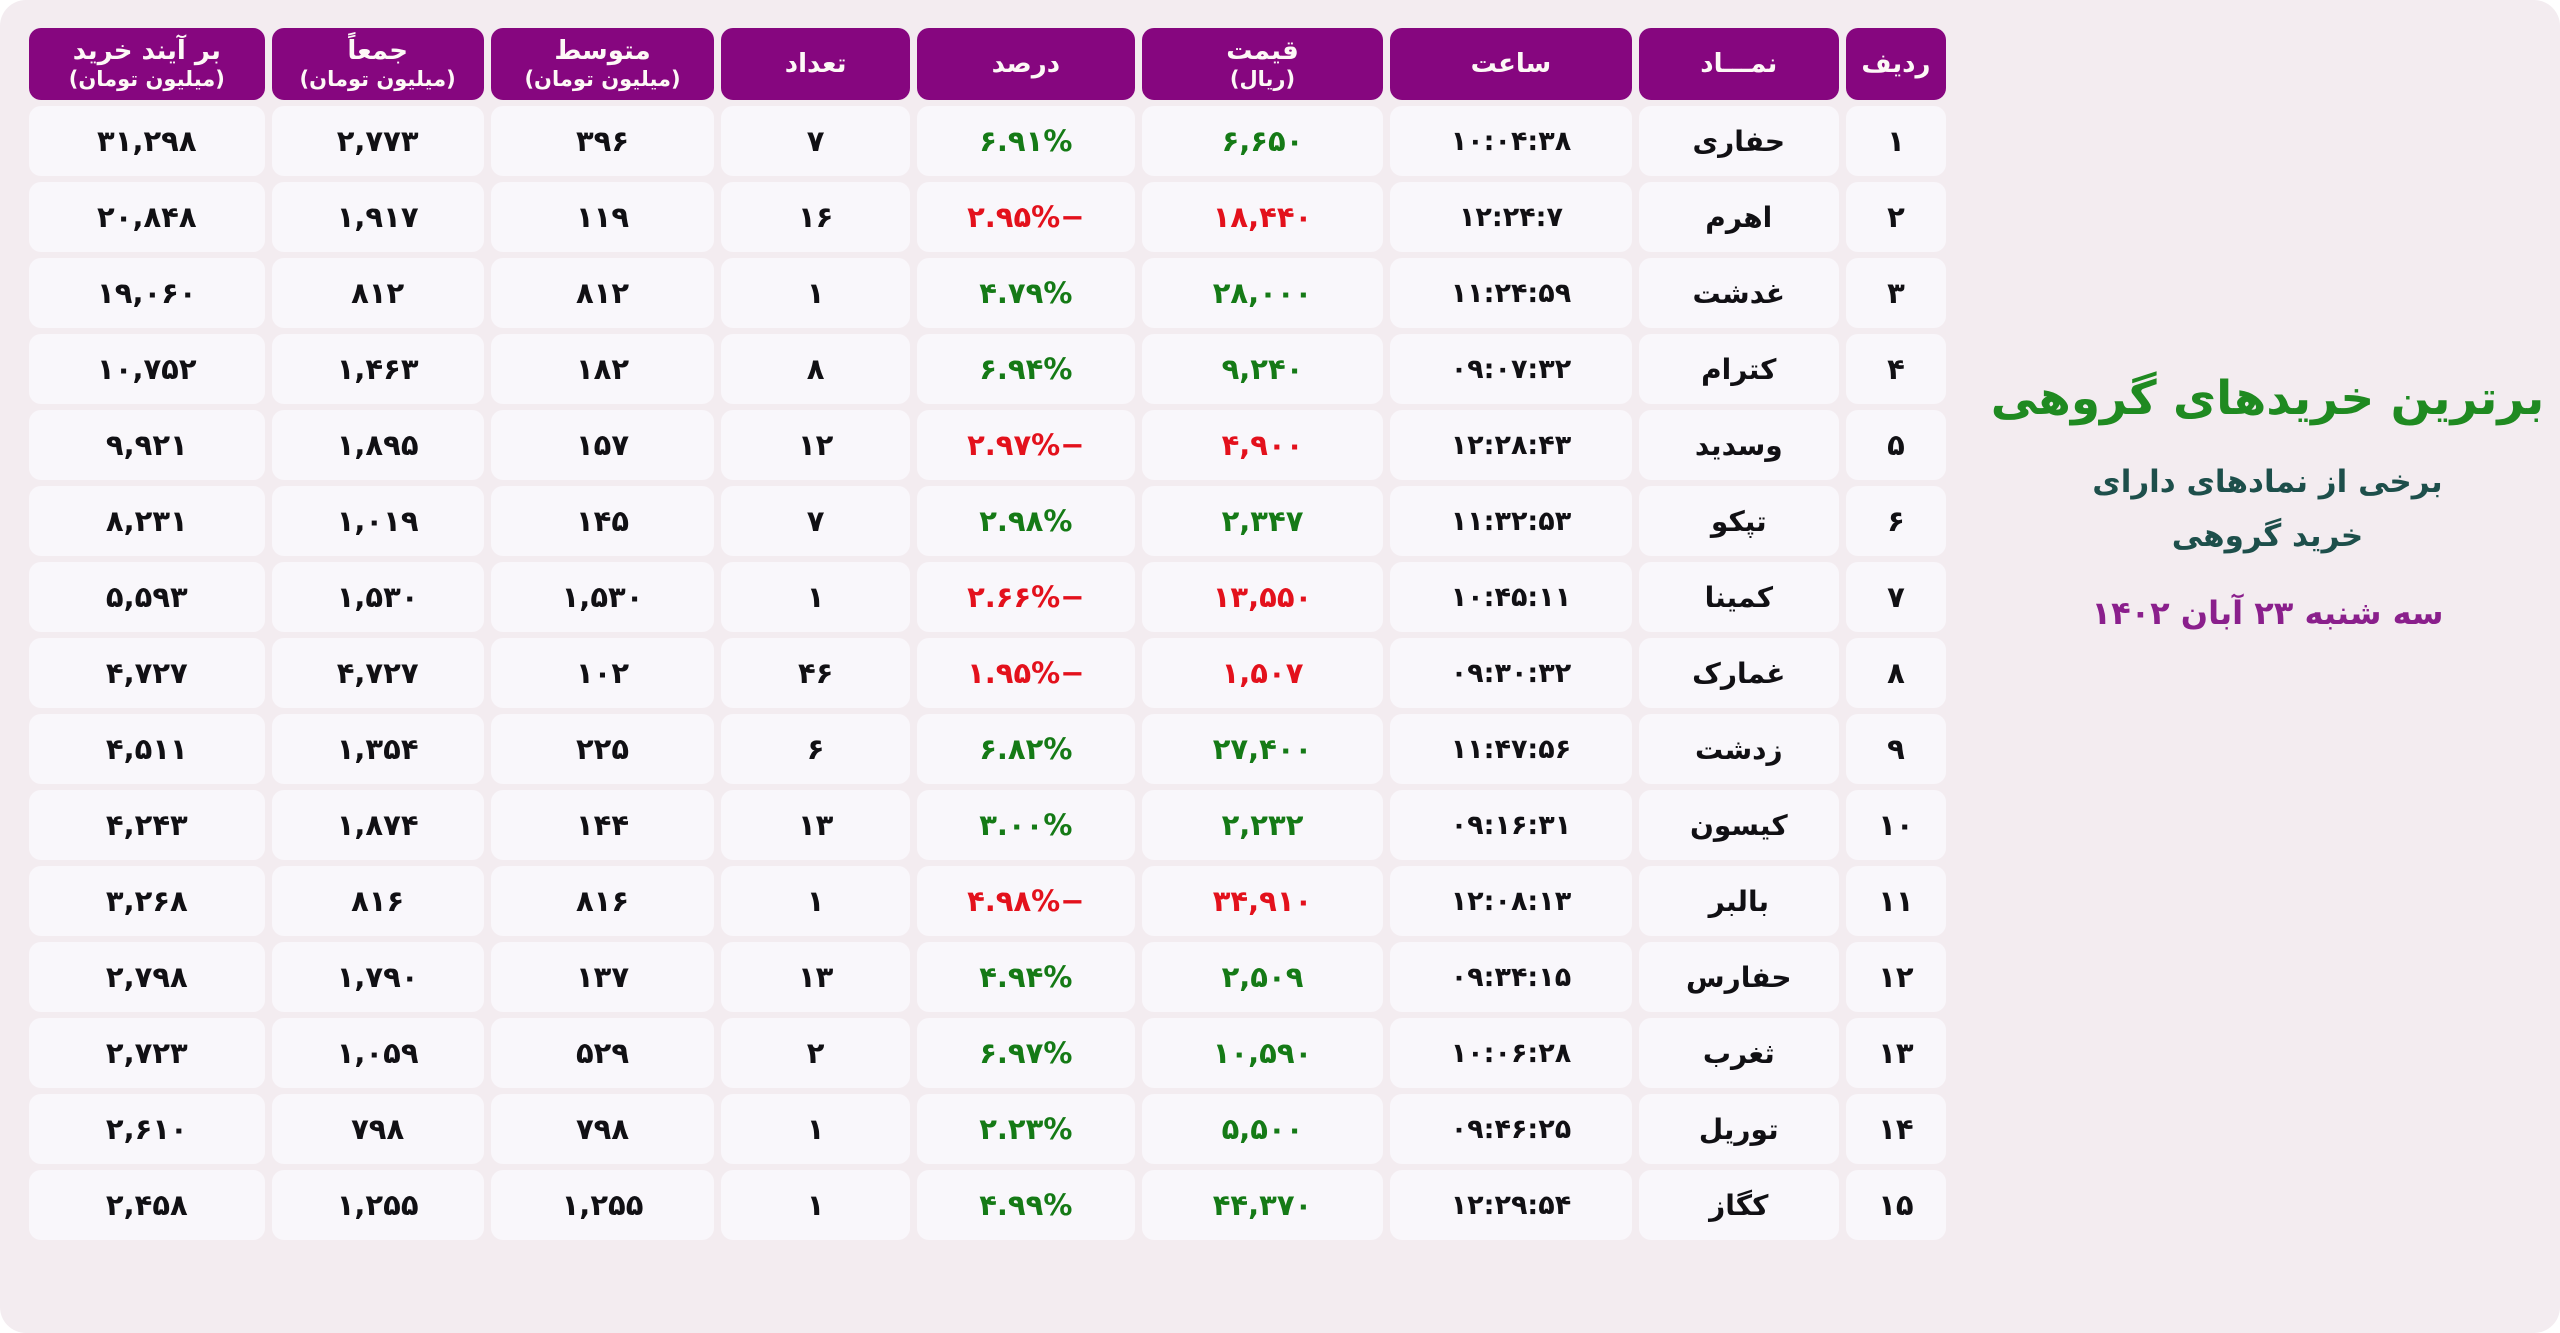  What do you see at coordinates (1262, 445) in the screenshot?
I see `cell-price: ۴,۹۰۰` at bounding box center [1262, 445].